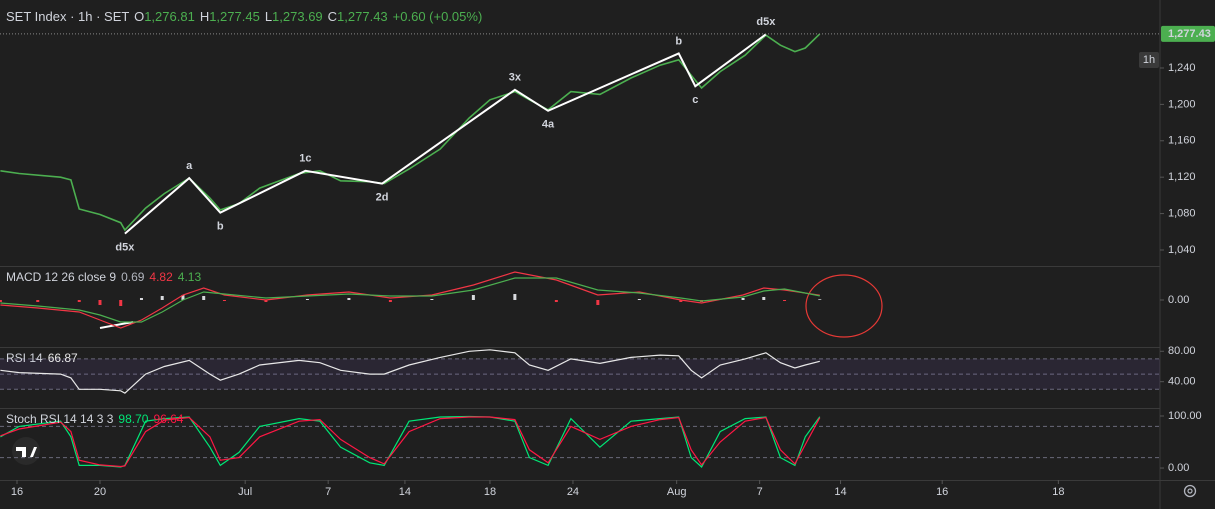  I want to click on ohlc-value: 1,277.45, so click(234, 16).